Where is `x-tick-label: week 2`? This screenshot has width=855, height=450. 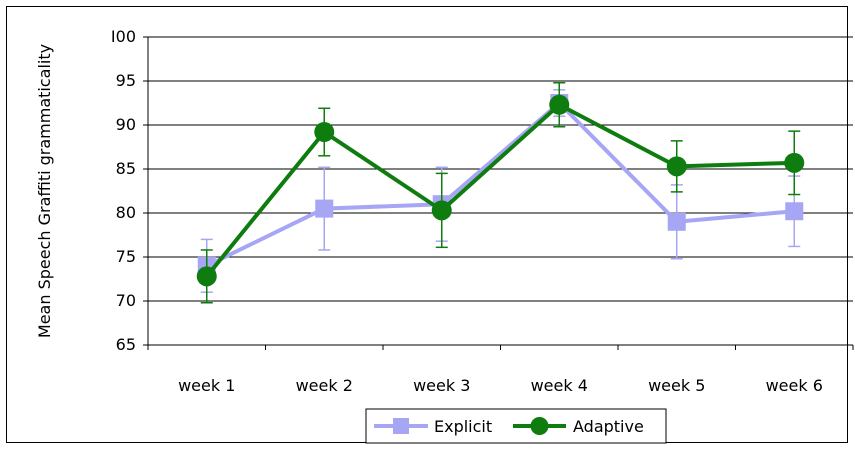 x-tick-label: week 2 is located at coordinates (324, 385).